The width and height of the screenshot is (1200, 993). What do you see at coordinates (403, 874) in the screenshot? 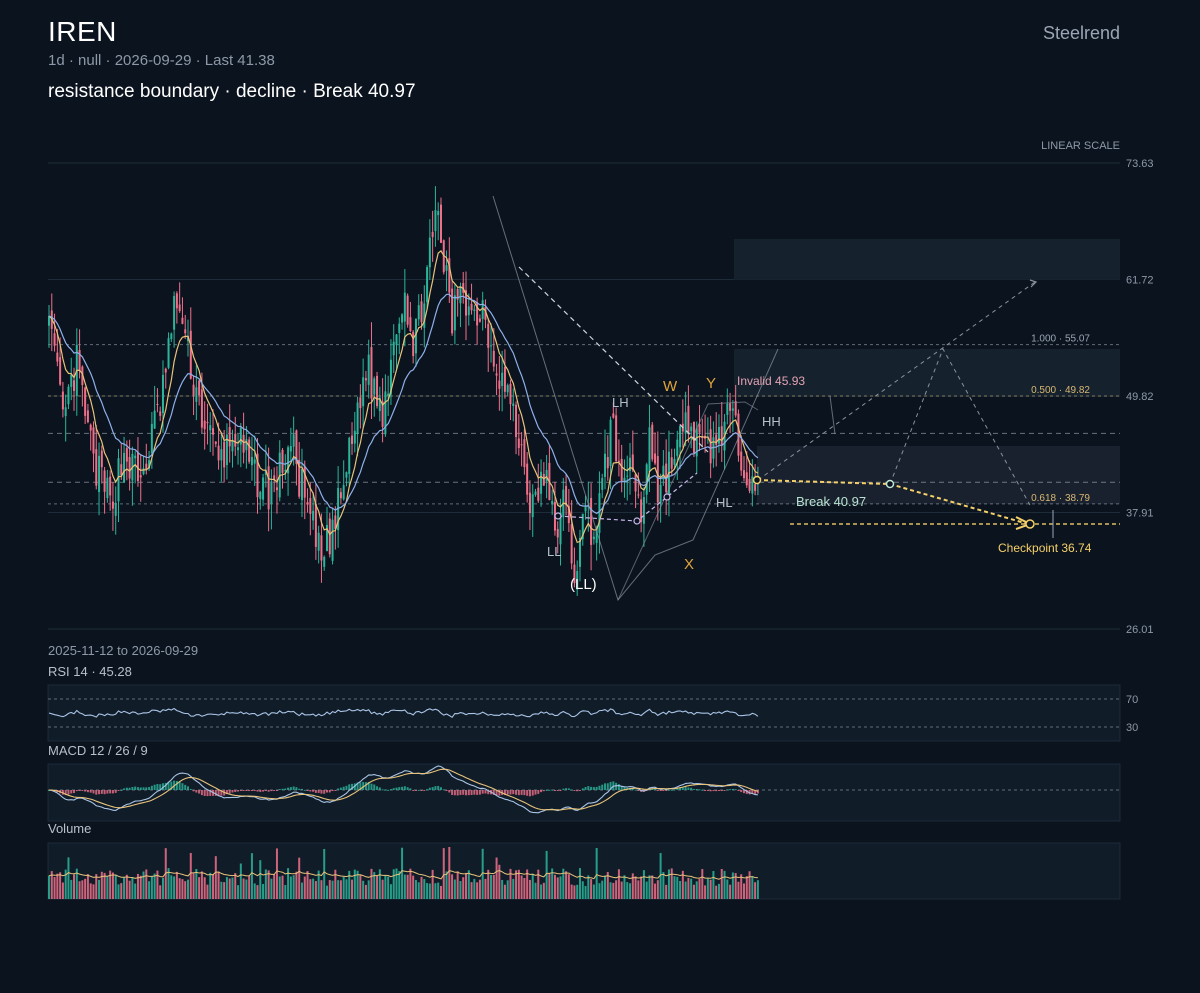
I see `volume-ma-line` at bounding box center [403, 874].